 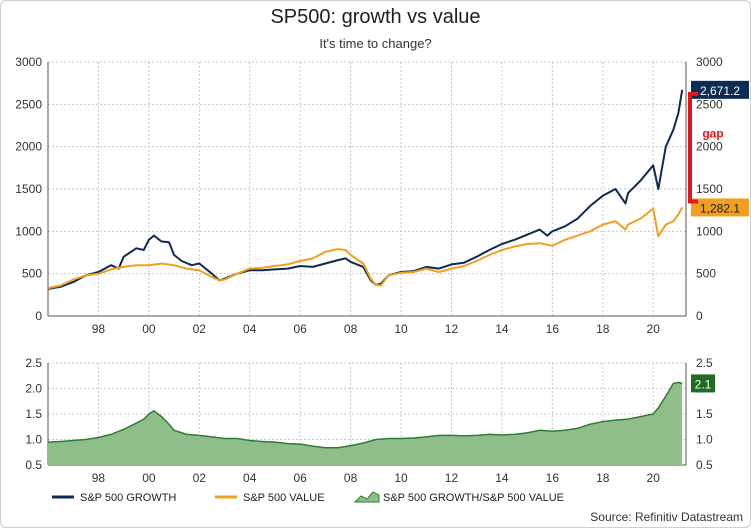 What do you see at coordinates (28, 231) in the screenshot?
I see `y-tick-label-left: 1000` at bounding box center [28, 231].